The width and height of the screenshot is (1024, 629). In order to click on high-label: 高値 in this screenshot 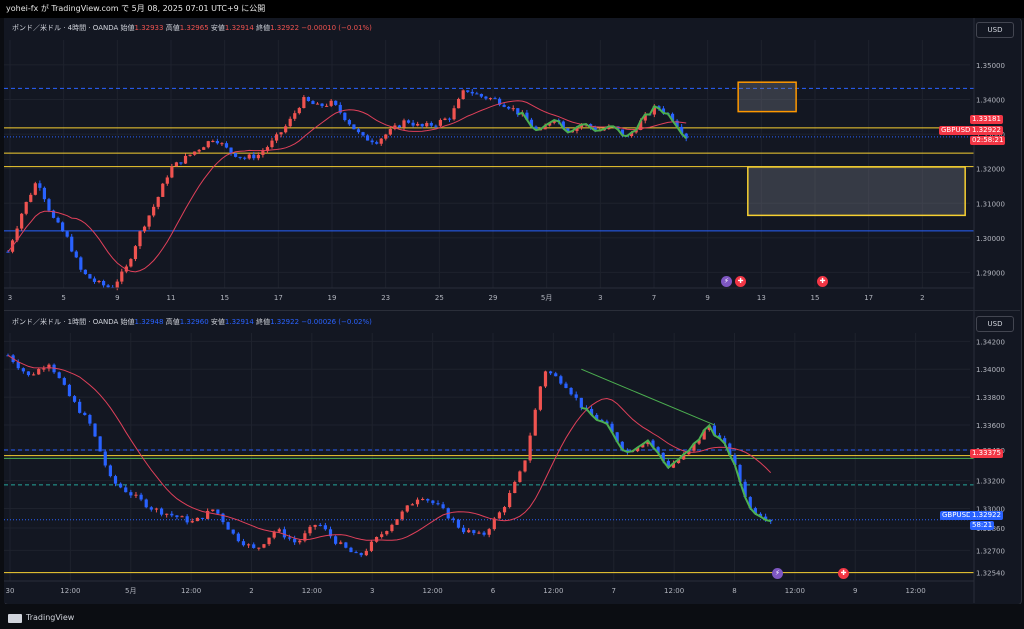, I will do `click(172, 322)`.